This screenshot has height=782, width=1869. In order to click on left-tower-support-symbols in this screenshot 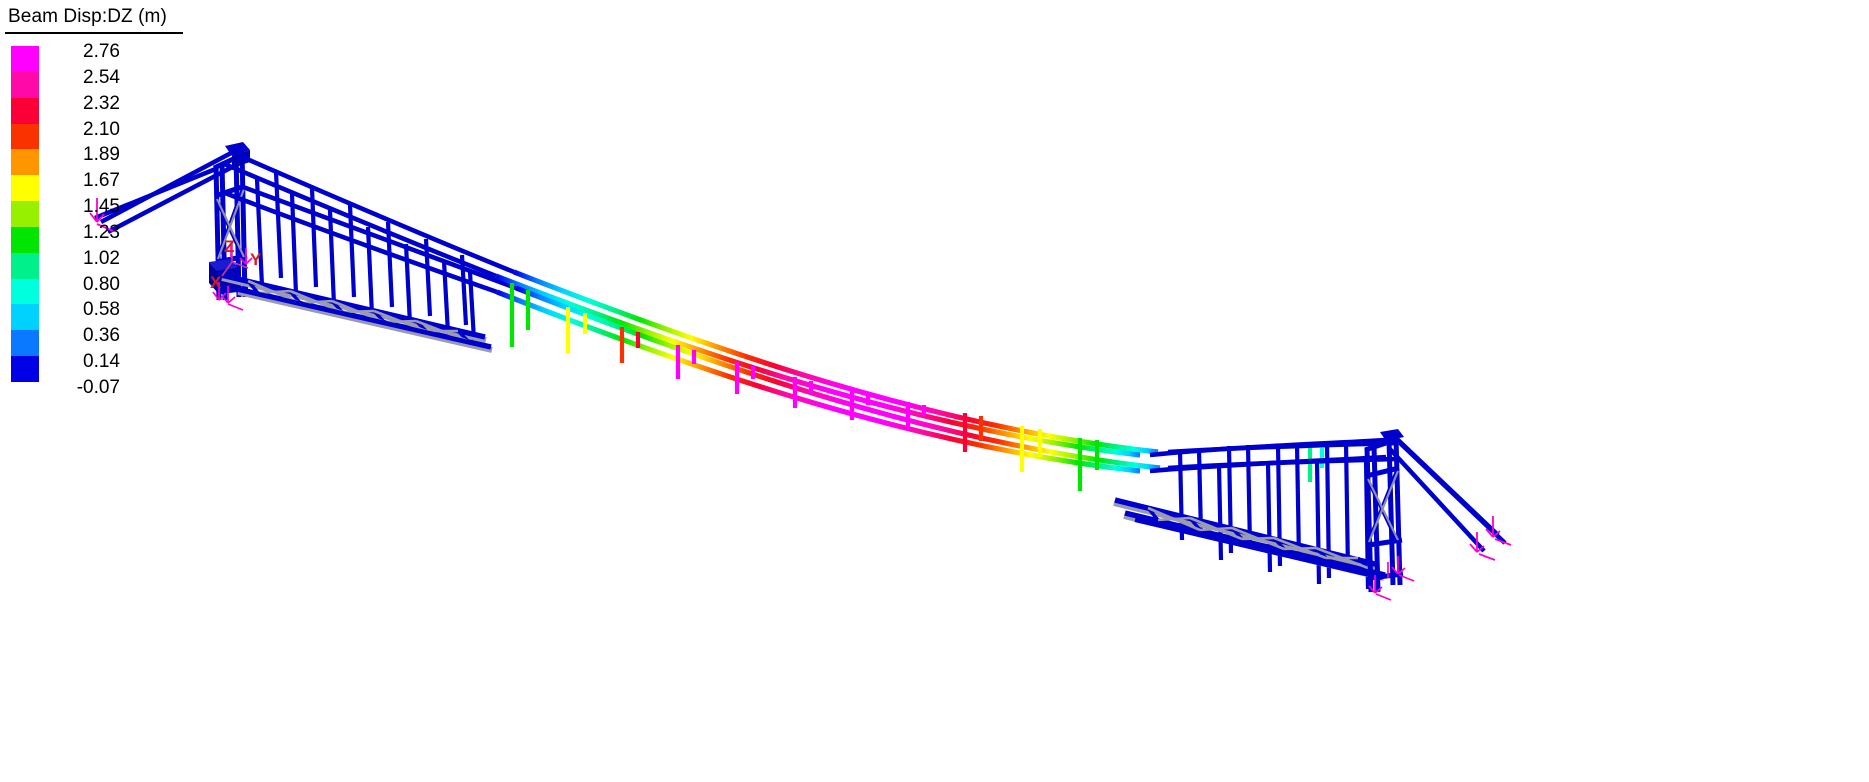, I will do `click(232, 277)`.